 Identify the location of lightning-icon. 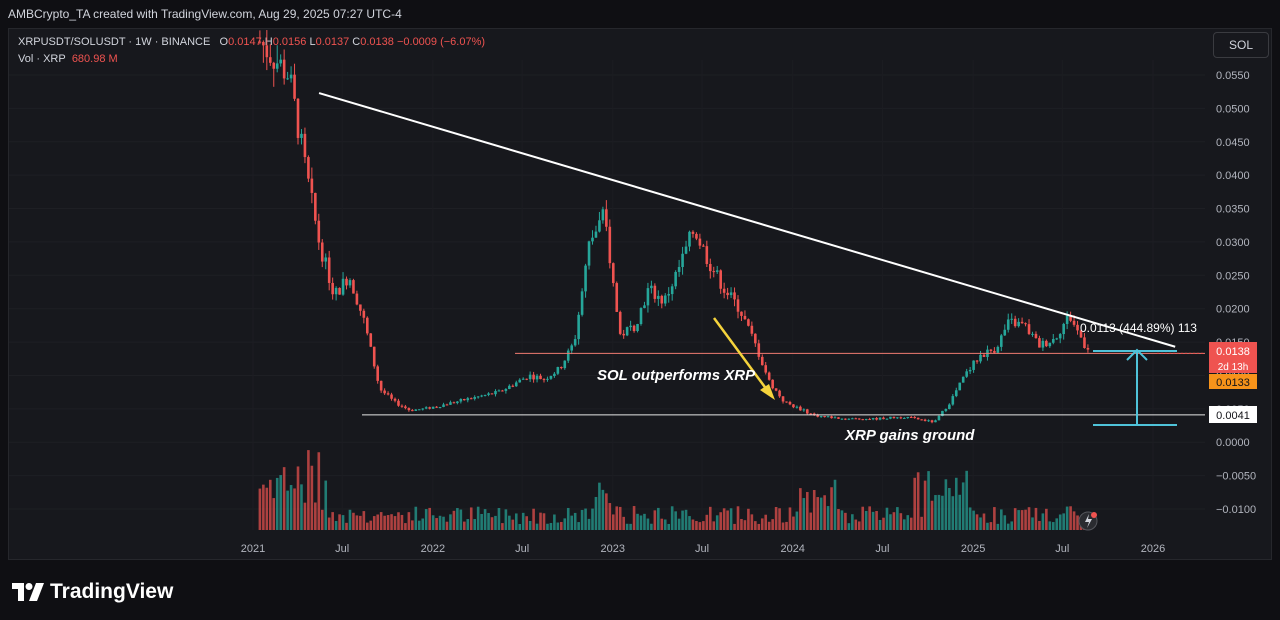
(1088, 521).